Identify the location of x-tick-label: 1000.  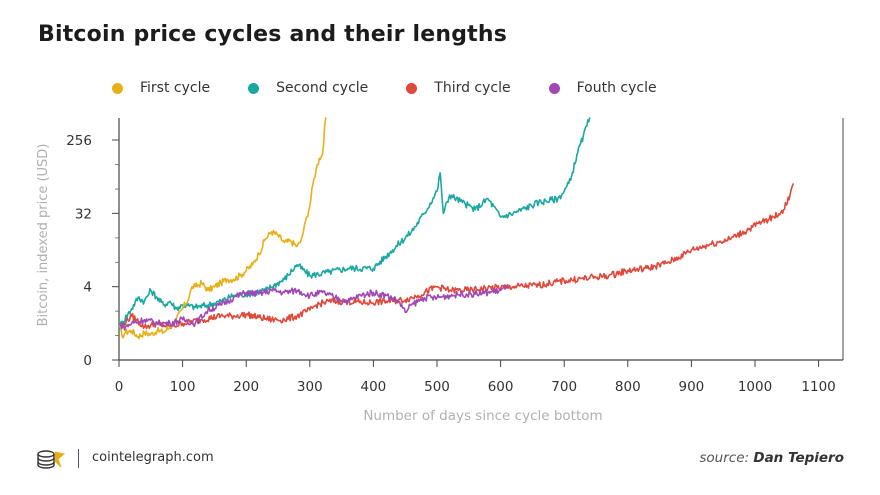
(755, 387).